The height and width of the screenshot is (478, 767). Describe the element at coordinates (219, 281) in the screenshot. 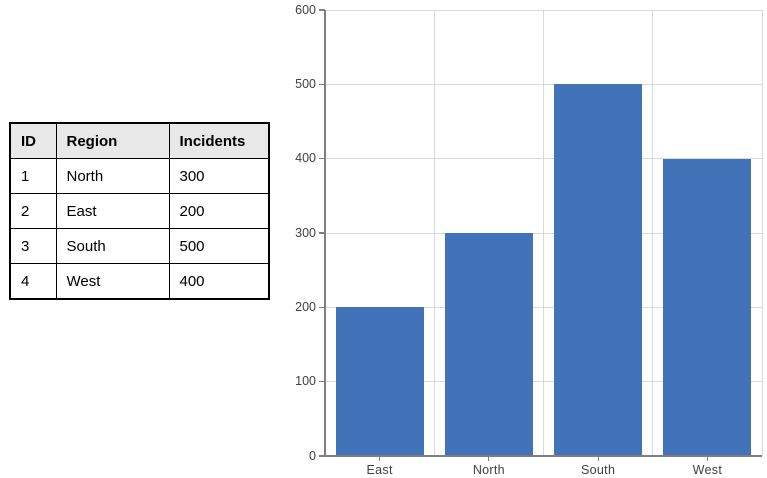

I see `cell-incidents: 400` at that location.